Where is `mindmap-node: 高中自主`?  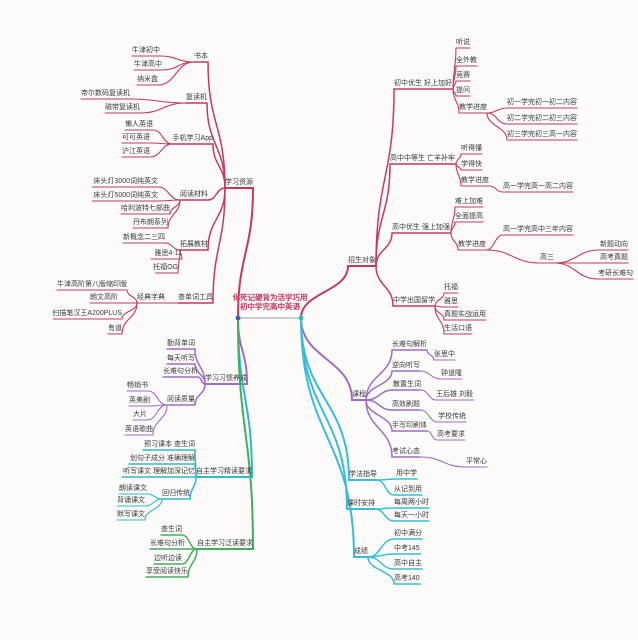 mindmap-node: 高中自主 is located at coordinates (408, 563).